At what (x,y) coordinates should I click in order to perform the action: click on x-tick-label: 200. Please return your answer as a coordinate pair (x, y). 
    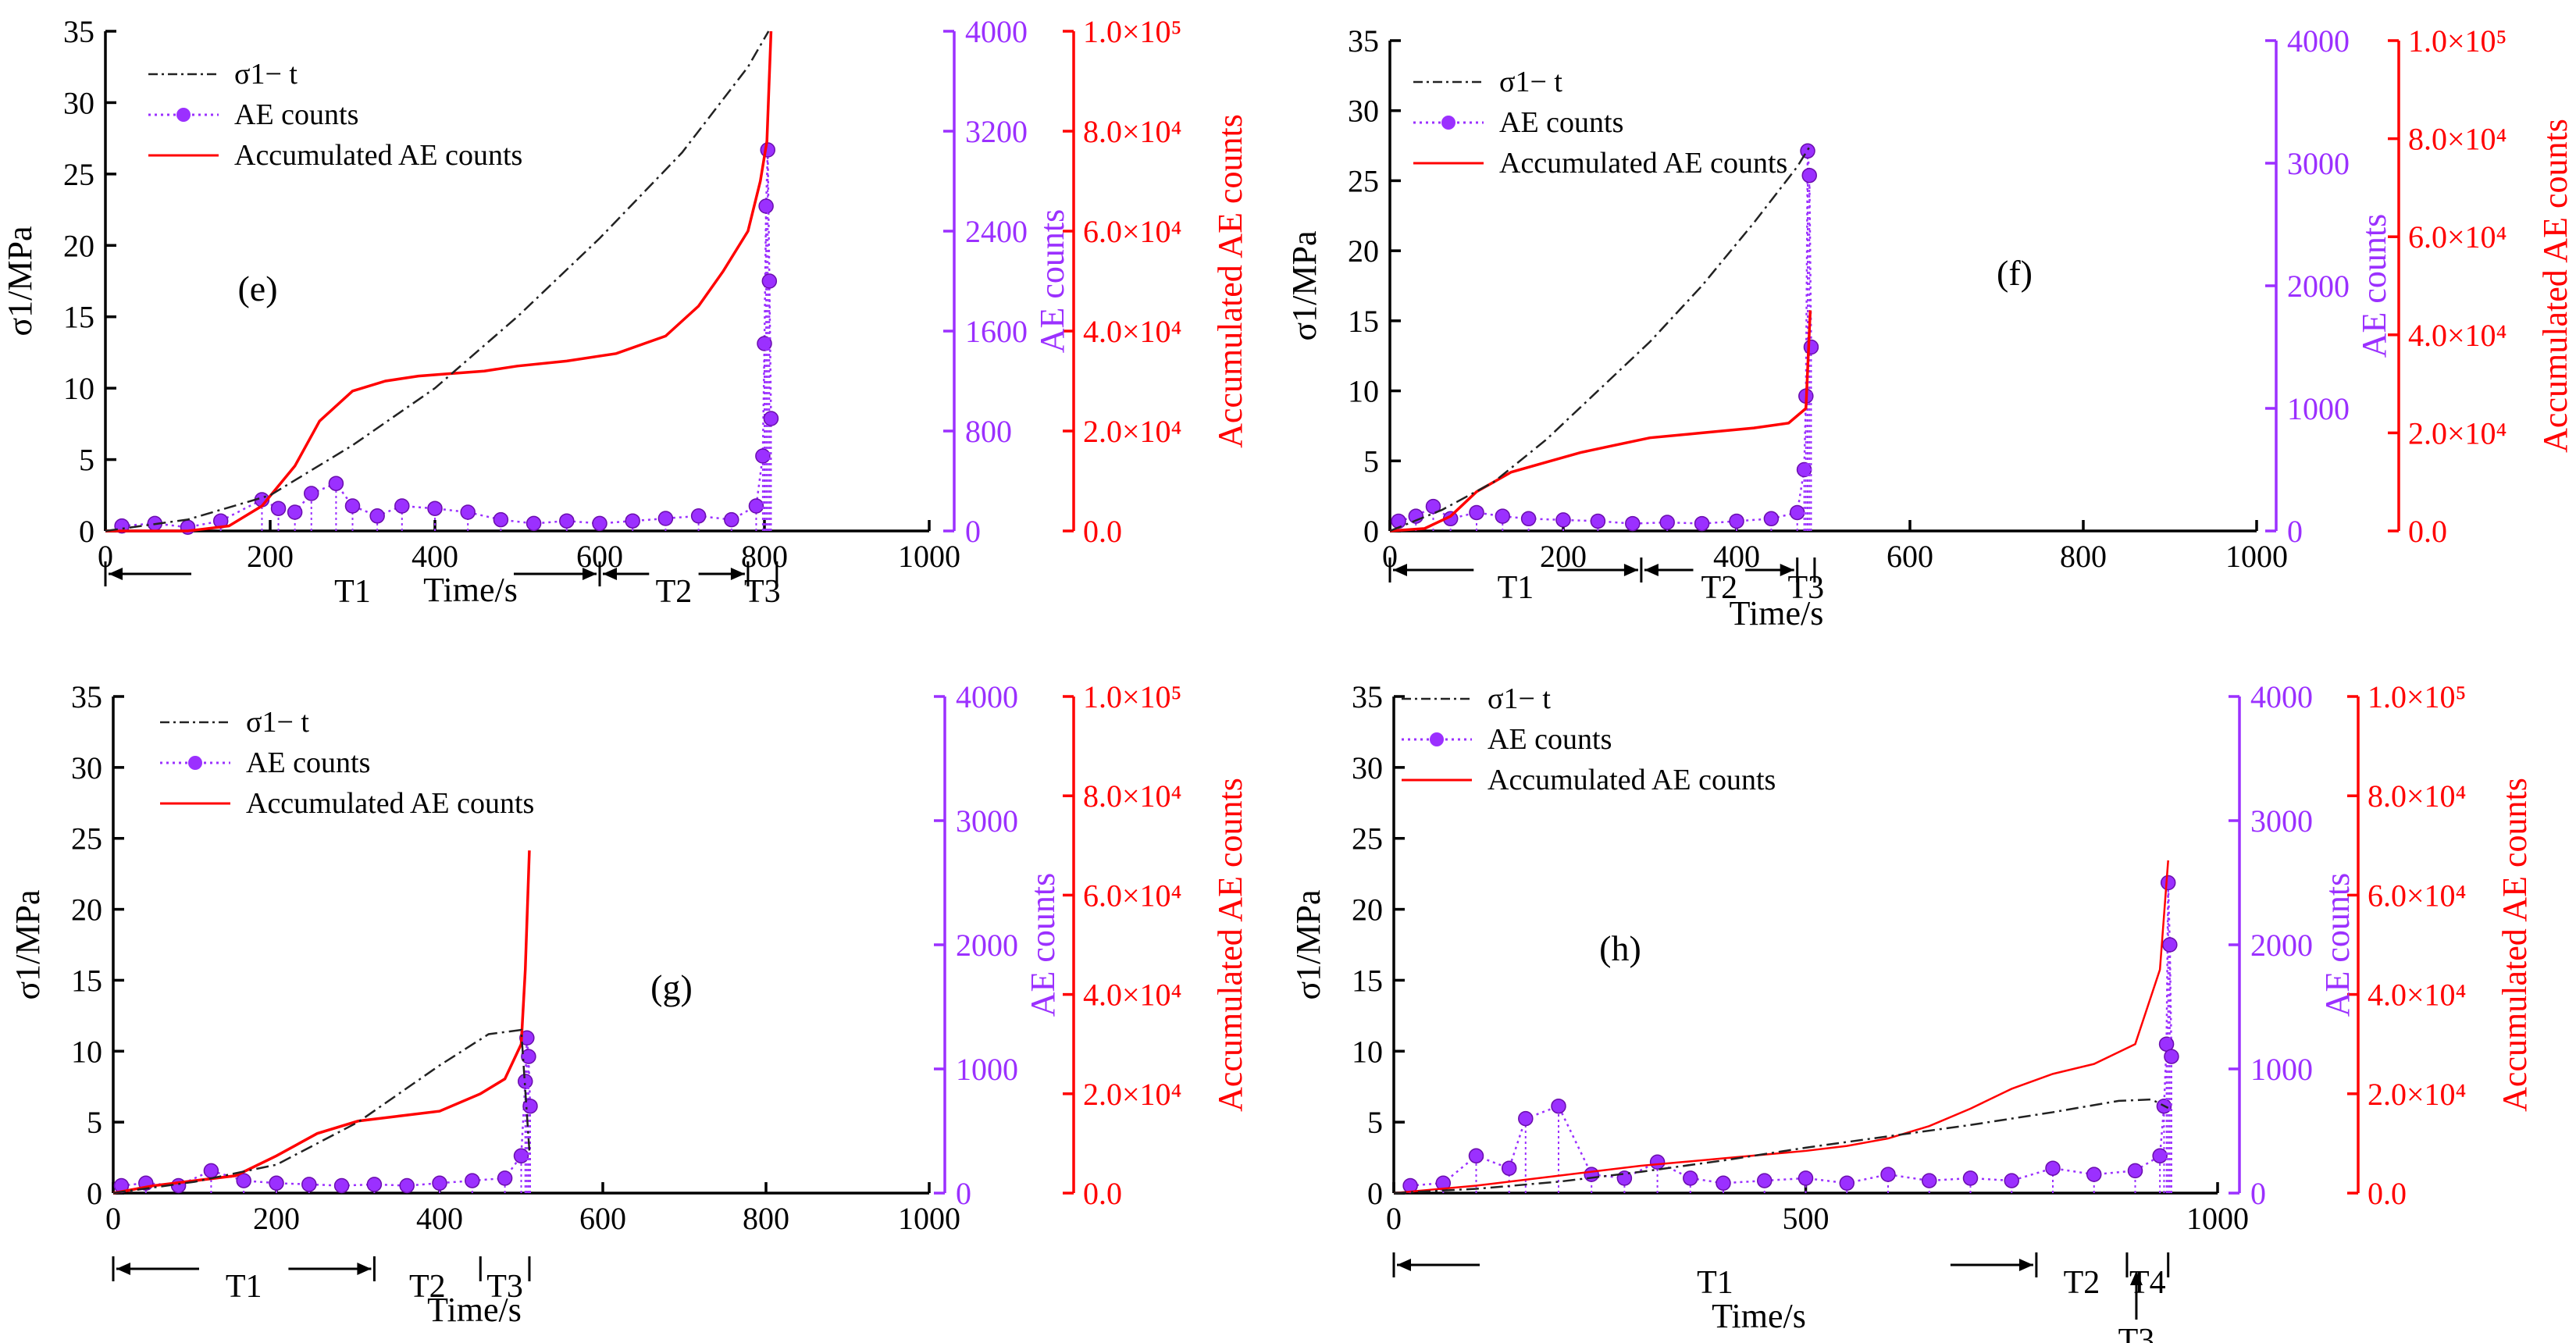
    Looking at the image, I should click on (277, 1218).